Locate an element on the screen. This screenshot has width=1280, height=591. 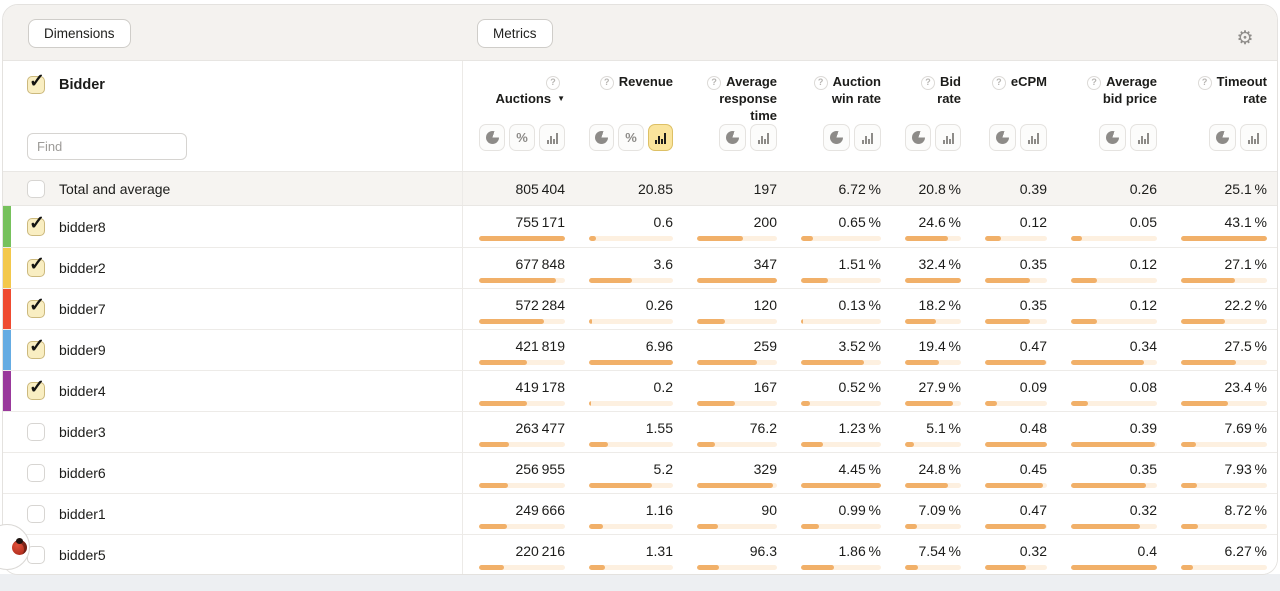
find-input is located at coordinates (107, 146).